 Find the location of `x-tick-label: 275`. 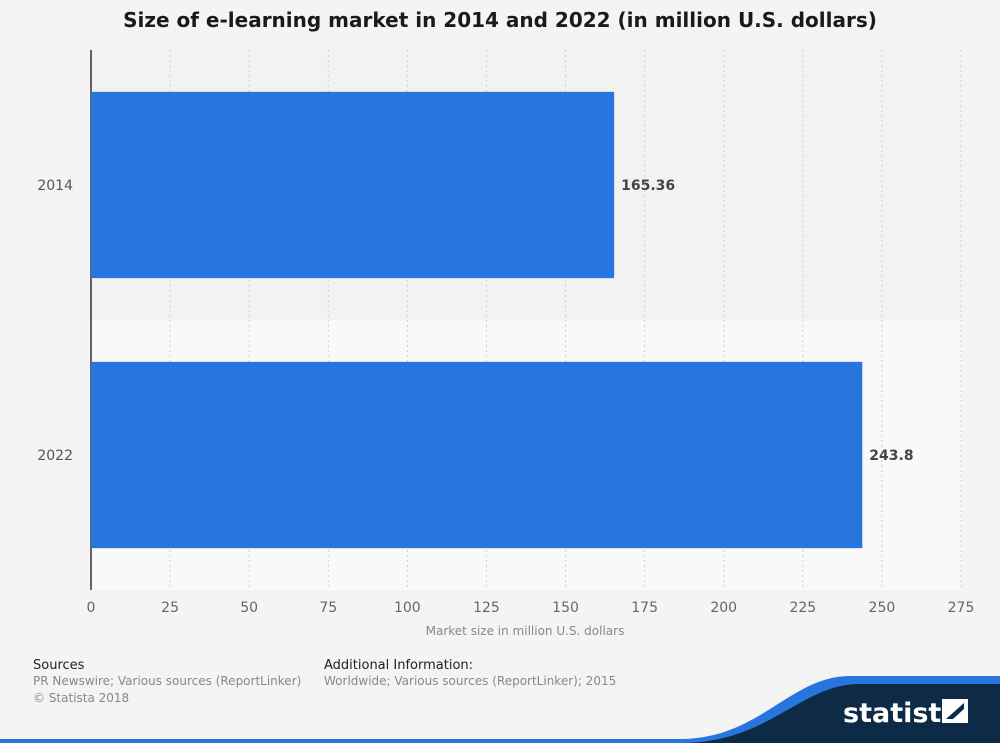

x-tick-label: 275 is located at coordinates (961, 608).